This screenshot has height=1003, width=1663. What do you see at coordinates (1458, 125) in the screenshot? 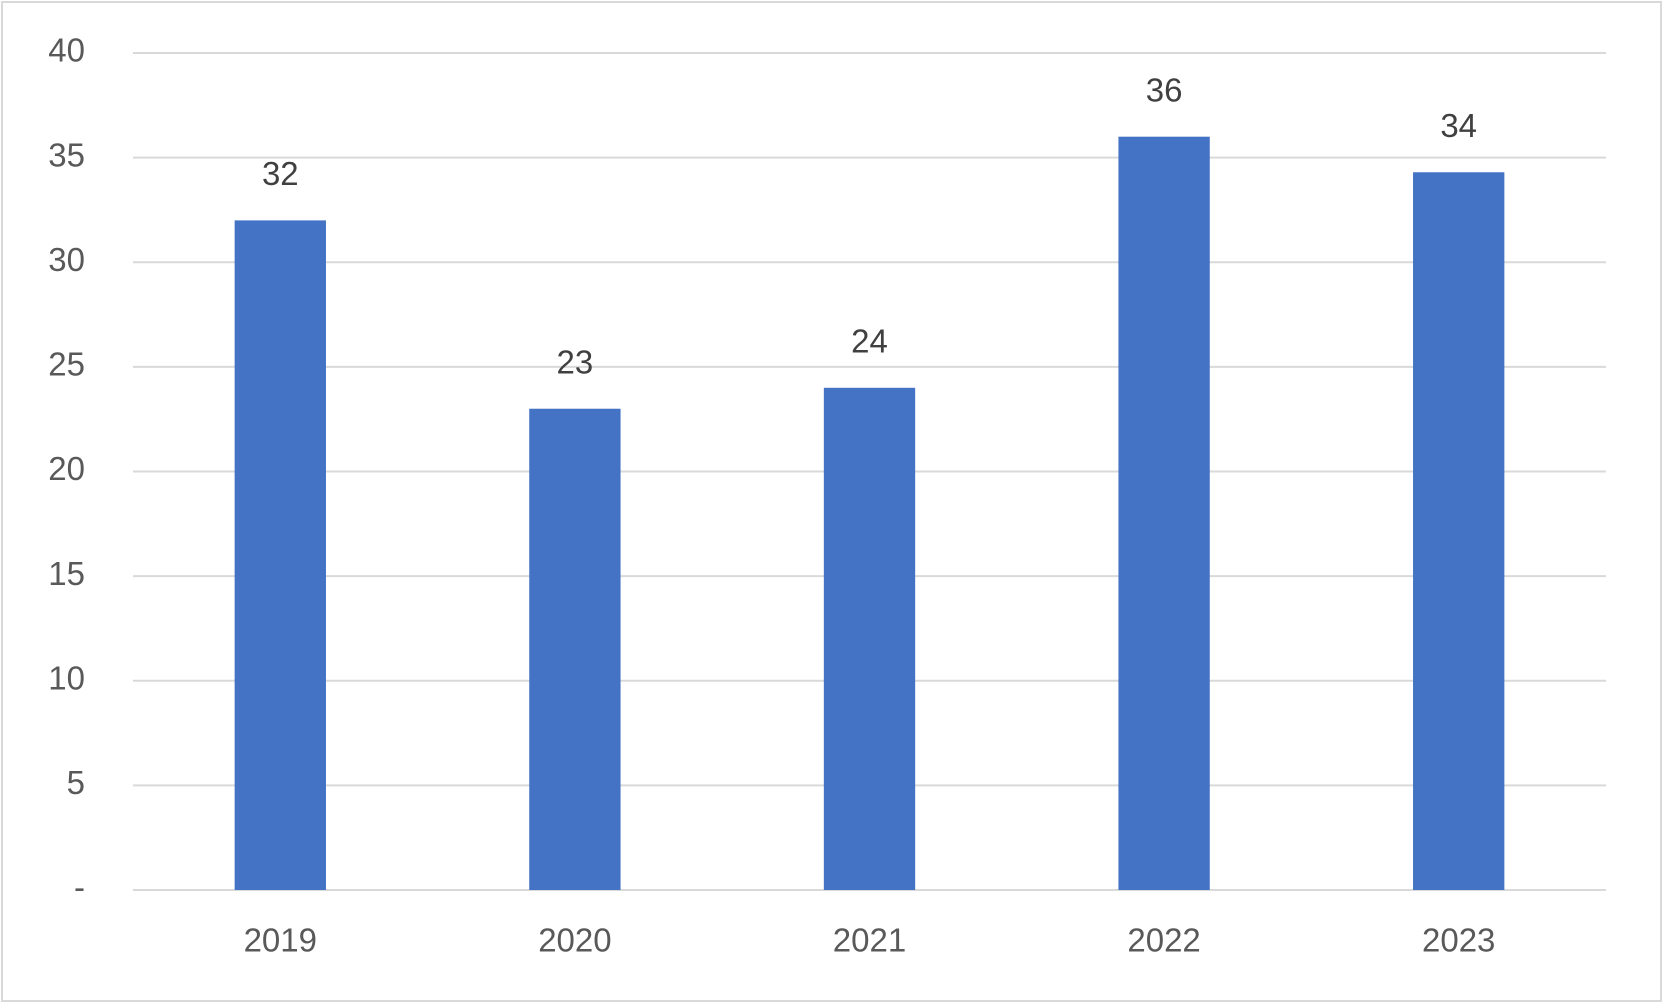
I see `data-label: 34` at bounding box center [1458, 125].